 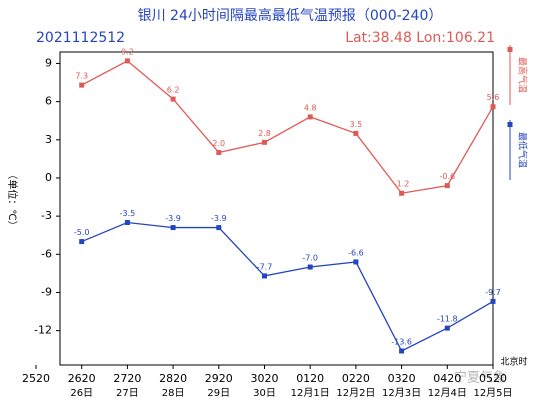 I want to click on value-label: 2.8, so click(x=264, y=133).